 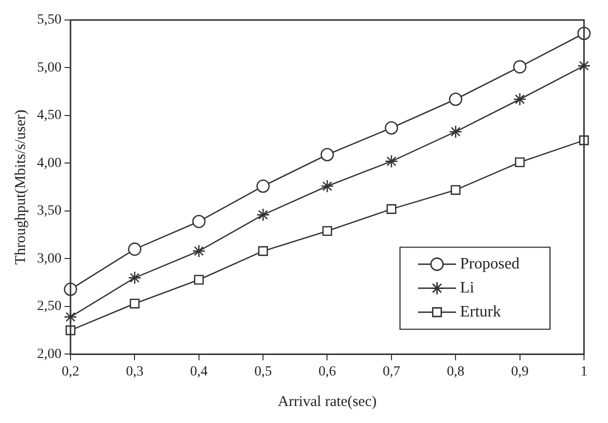 What do you see at coordinates (49, 163) in the screenshot?
I see `y-tick-label: 4,00` at bounding box center [49, 163].